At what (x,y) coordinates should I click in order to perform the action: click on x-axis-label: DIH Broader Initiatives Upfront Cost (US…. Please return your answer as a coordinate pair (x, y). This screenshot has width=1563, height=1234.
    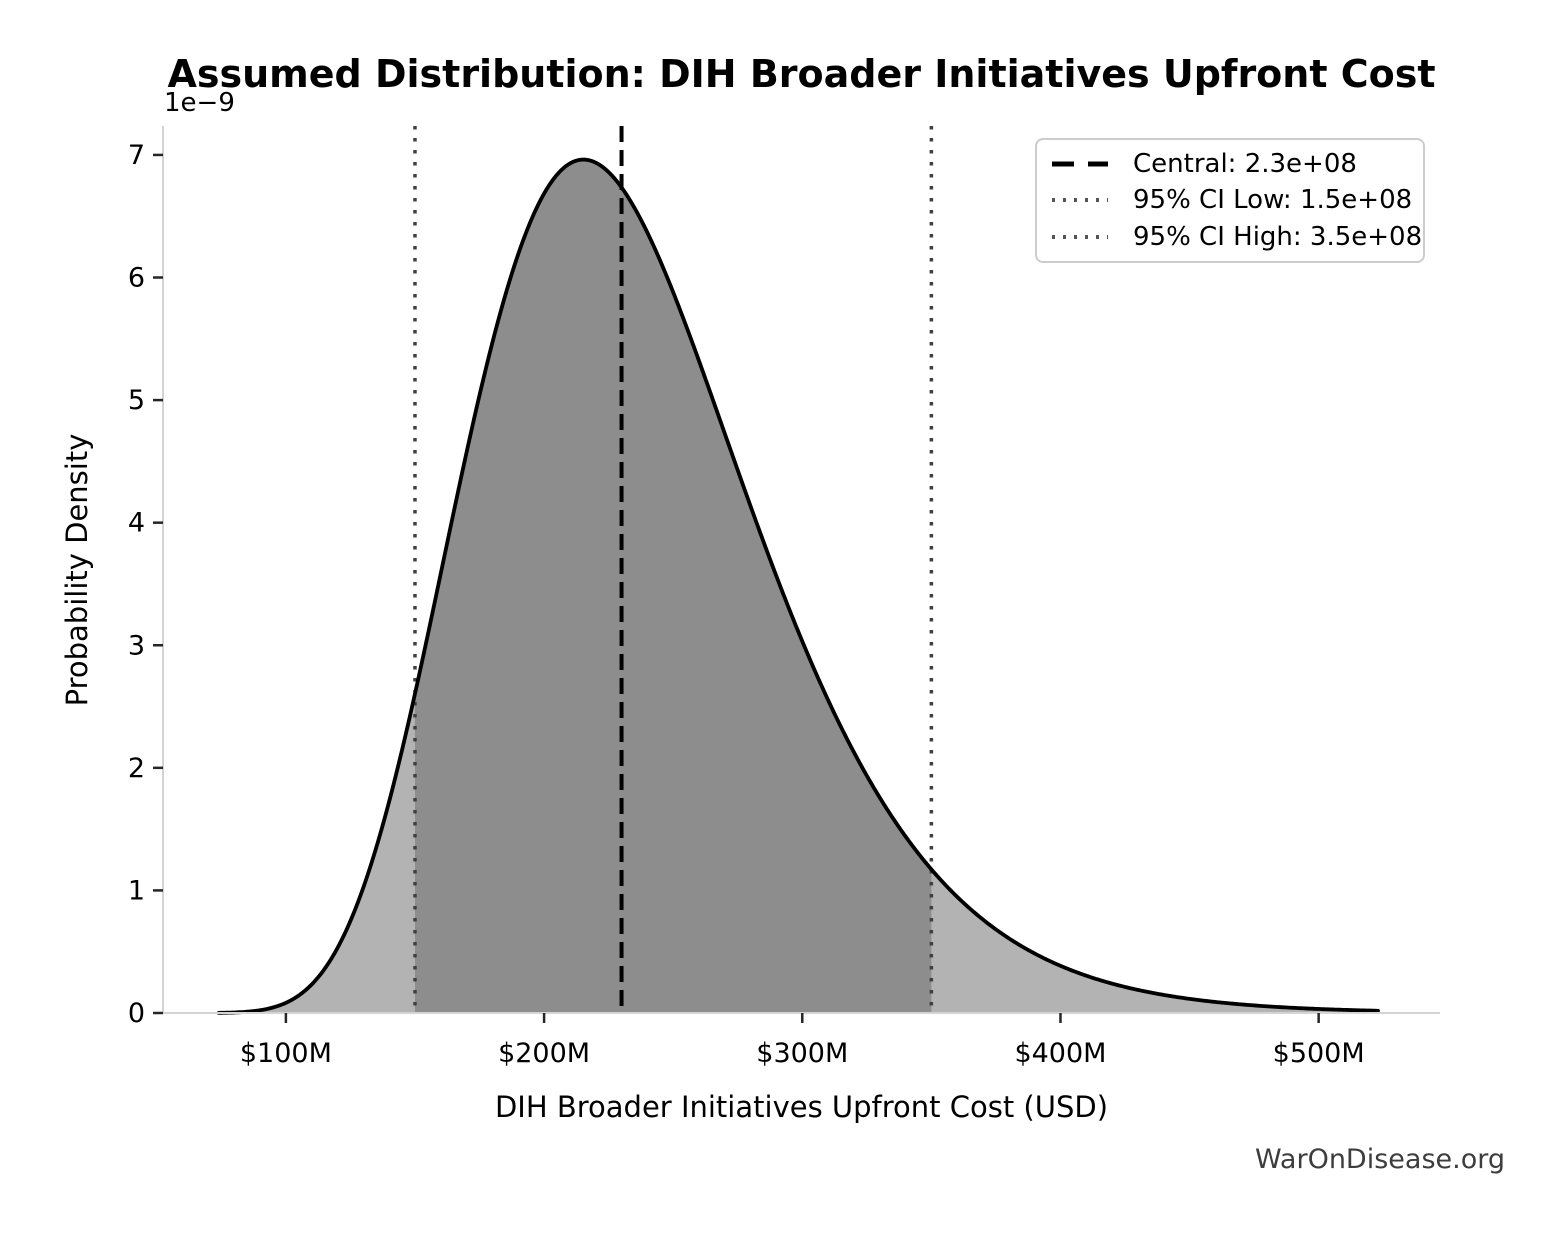
    Looking at the image, I should click on (801, 1107).